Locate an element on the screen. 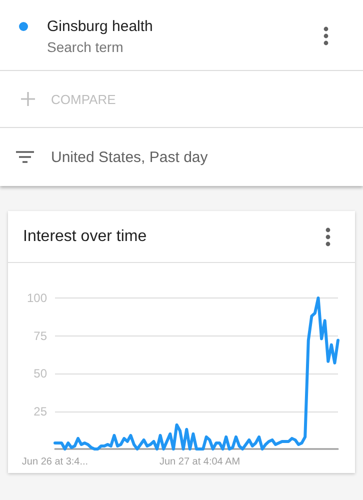 The image size is (363, 500). text: COMPARE is located at coordinates (83, 99).